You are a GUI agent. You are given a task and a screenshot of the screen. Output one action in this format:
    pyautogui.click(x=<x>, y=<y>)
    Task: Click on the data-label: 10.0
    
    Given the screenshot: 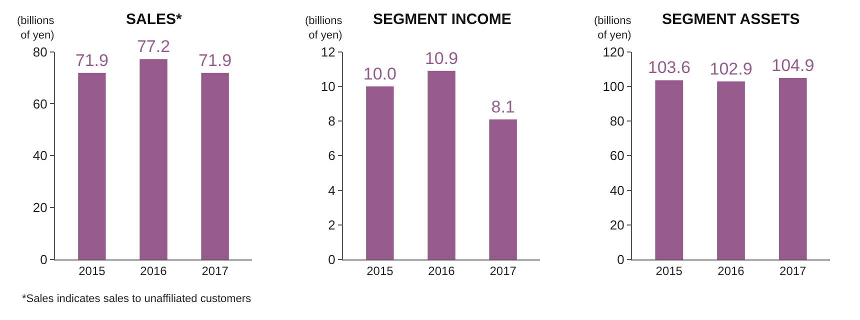 What is the action you would take?
    pyautogui.click(x=379, y=74)
    